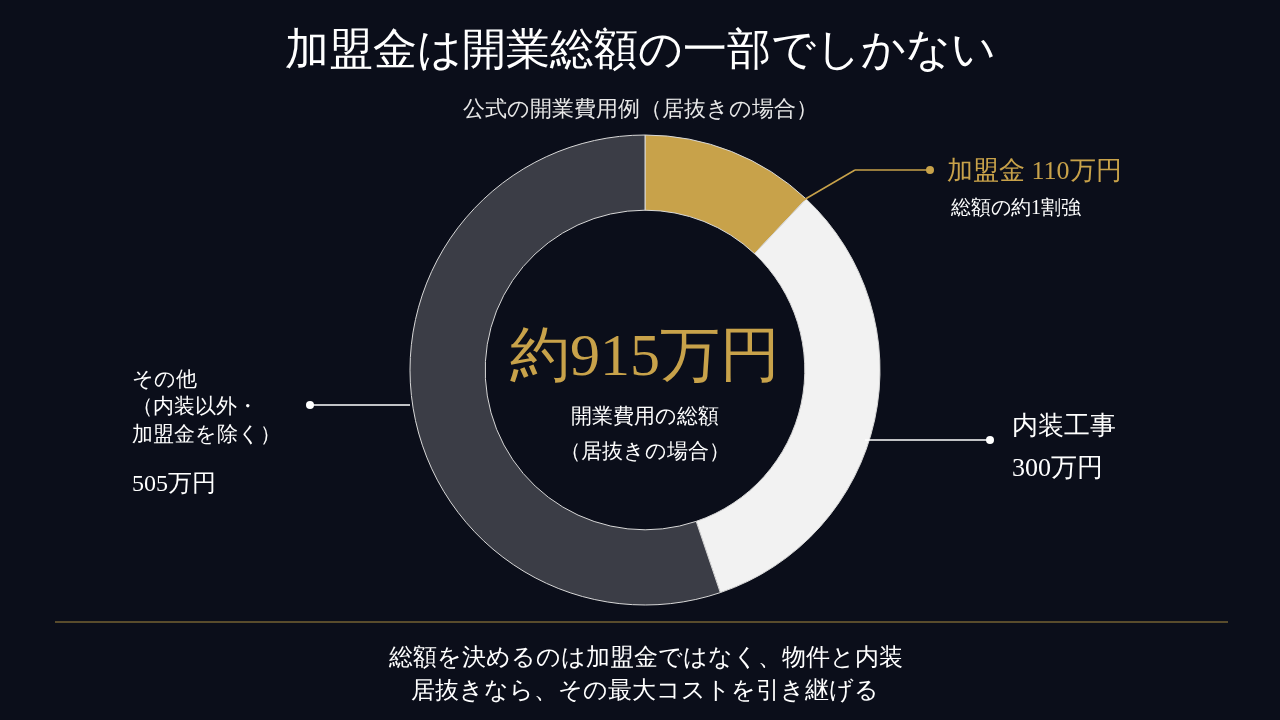  What do you see at coordinates (986, 170) in the screenshot?
I see `legend-label: 加盟金` at bounding box center [986, 170].